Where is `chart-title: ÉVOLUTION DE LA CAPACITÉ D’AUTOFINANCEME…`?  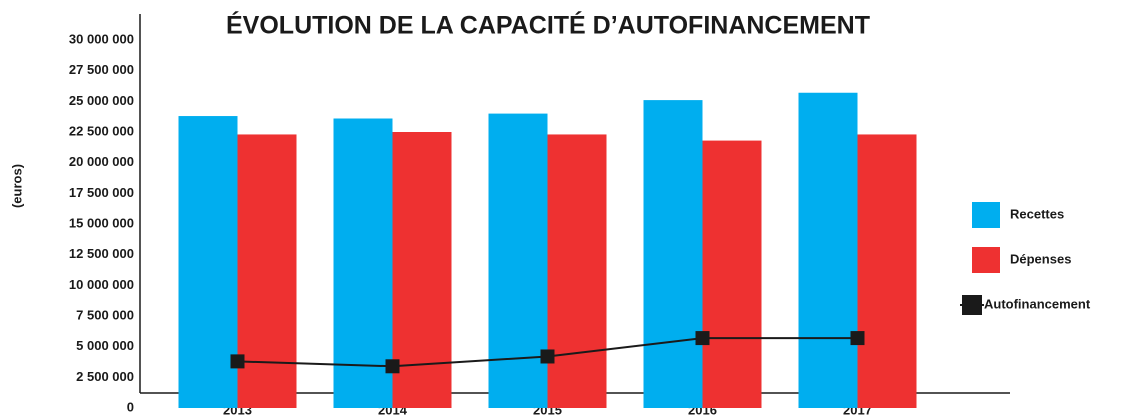
chart-title: ÉVOLUTION DE LA CAPACITÉ D’AUTOFINANCEME… is located at coordinates (548, 25).